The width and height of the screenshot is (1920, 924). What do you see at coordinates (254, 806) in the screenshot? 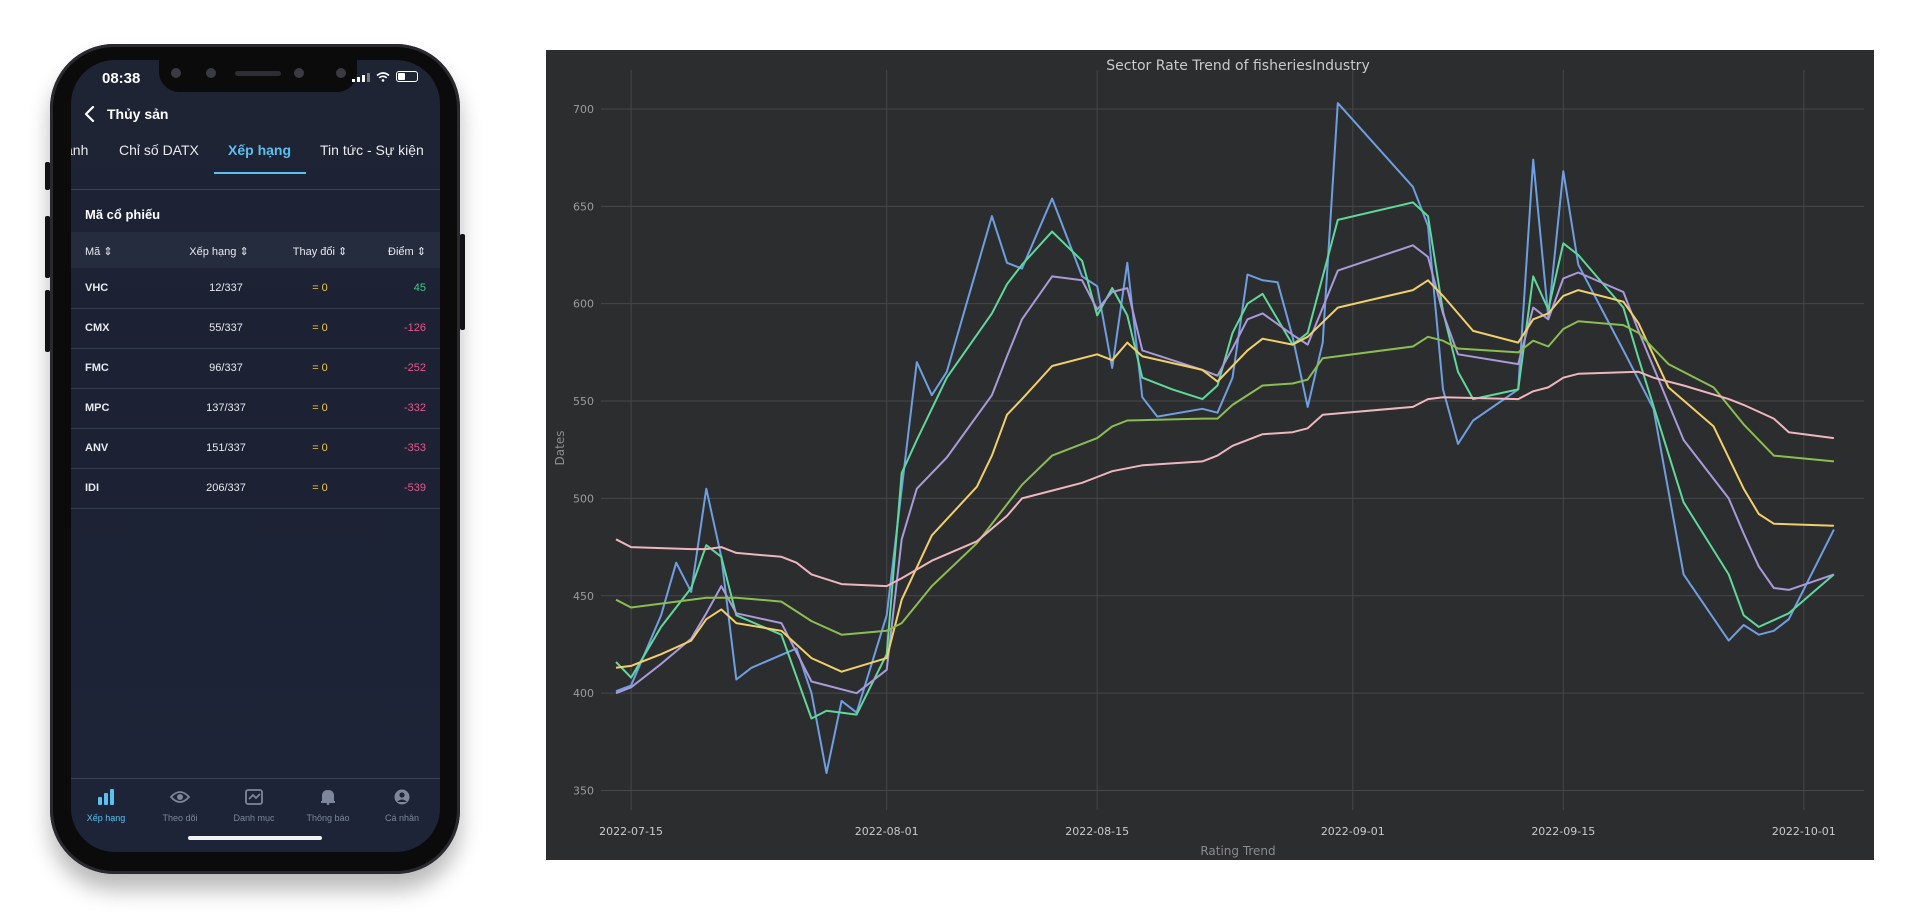
I see `bottom-tab-portfolio: Danh mục` at bounding box center [254, 806].